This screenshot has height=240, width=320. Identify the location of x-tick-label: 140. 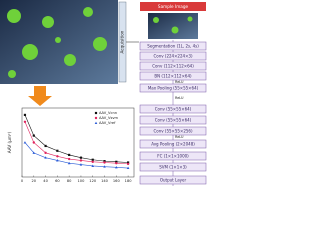
(105, 181).